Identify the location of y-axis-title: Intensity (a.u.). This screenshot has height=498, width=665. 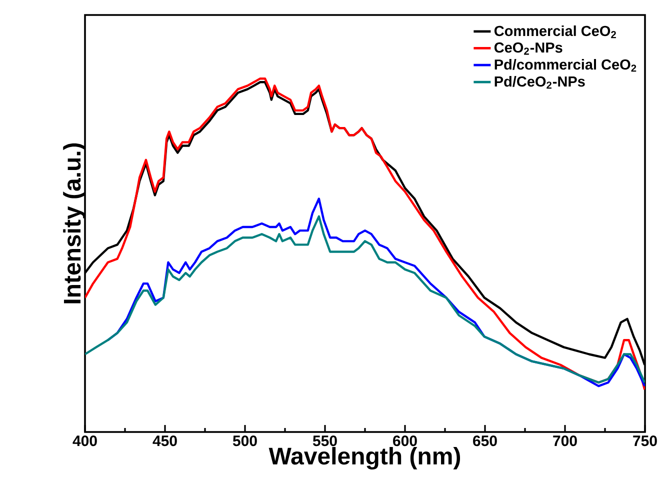
(74, 223).